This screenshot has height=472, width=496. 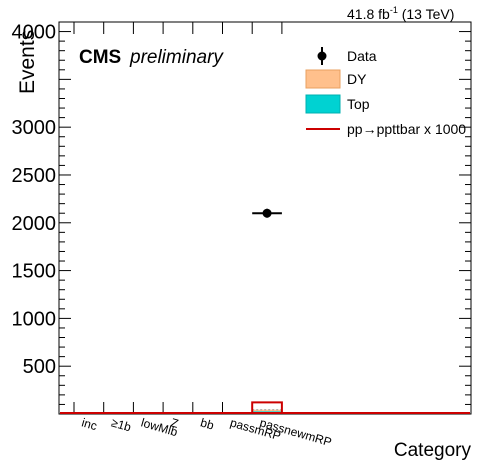 What do you see at coordinates (174, 422) in the screenshot?
I see `x-tick-label: Z` at bounding box center [174, 422].